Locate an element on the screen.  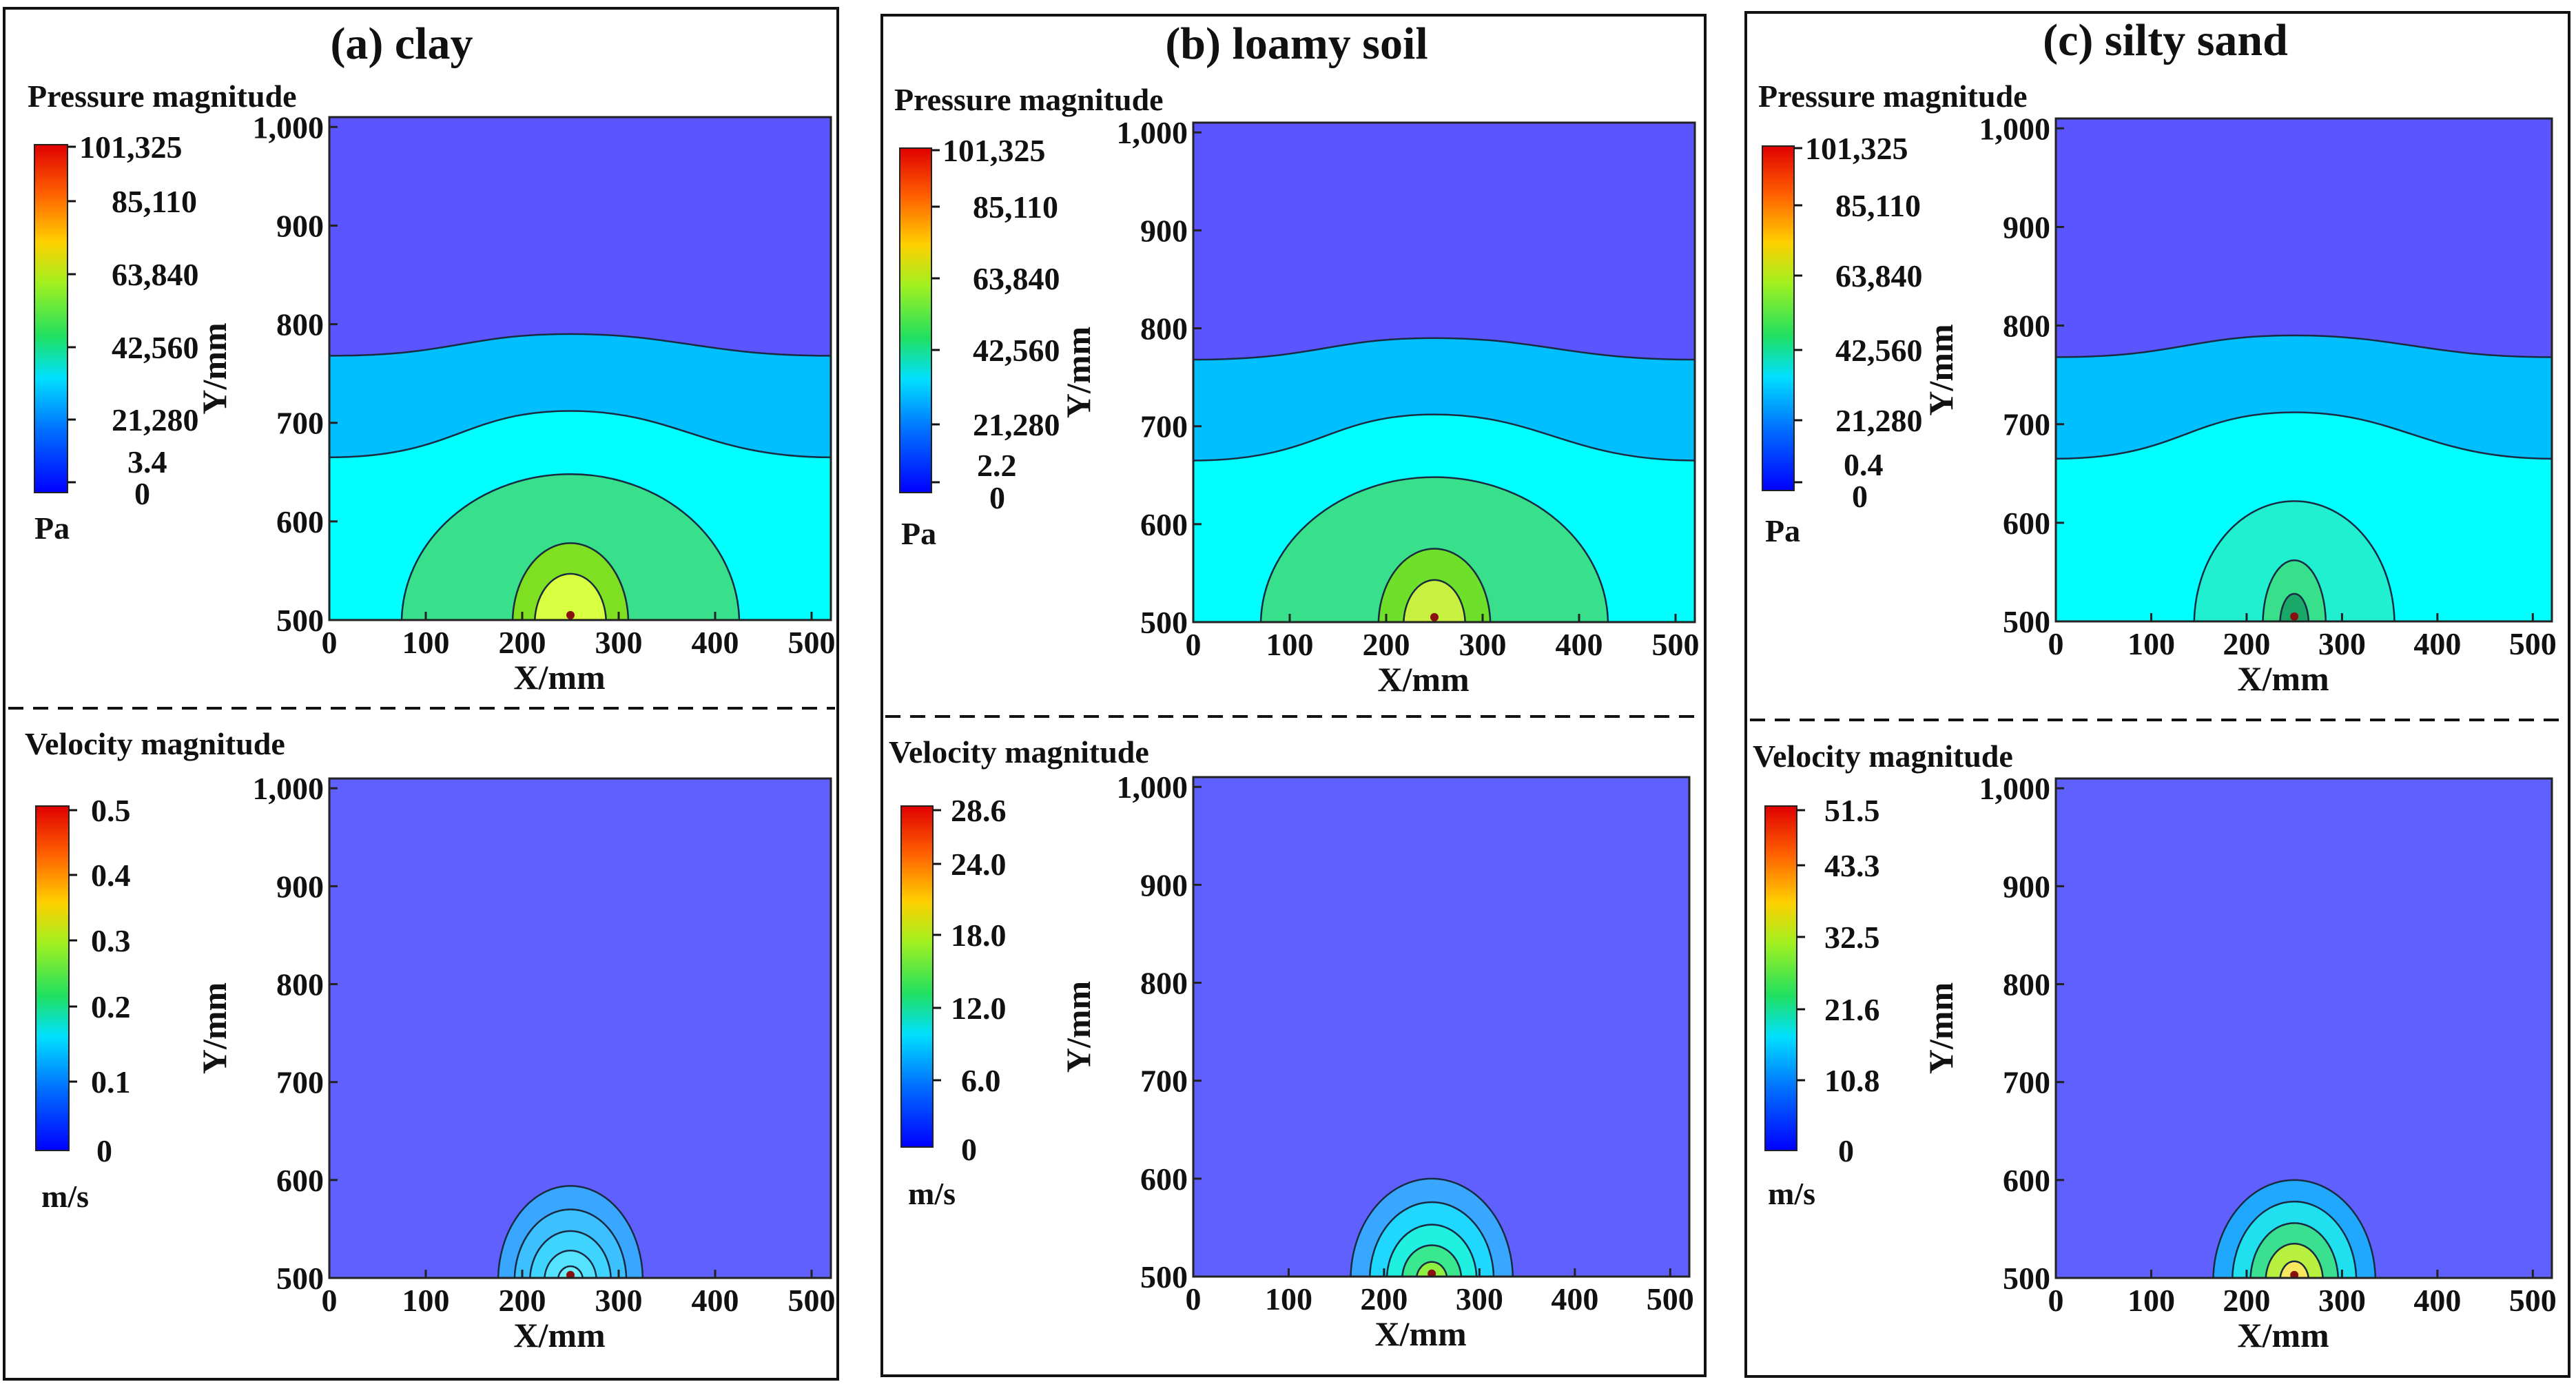
colorbar-tick-label: 43.3 is located at coordinates (1852, 865).